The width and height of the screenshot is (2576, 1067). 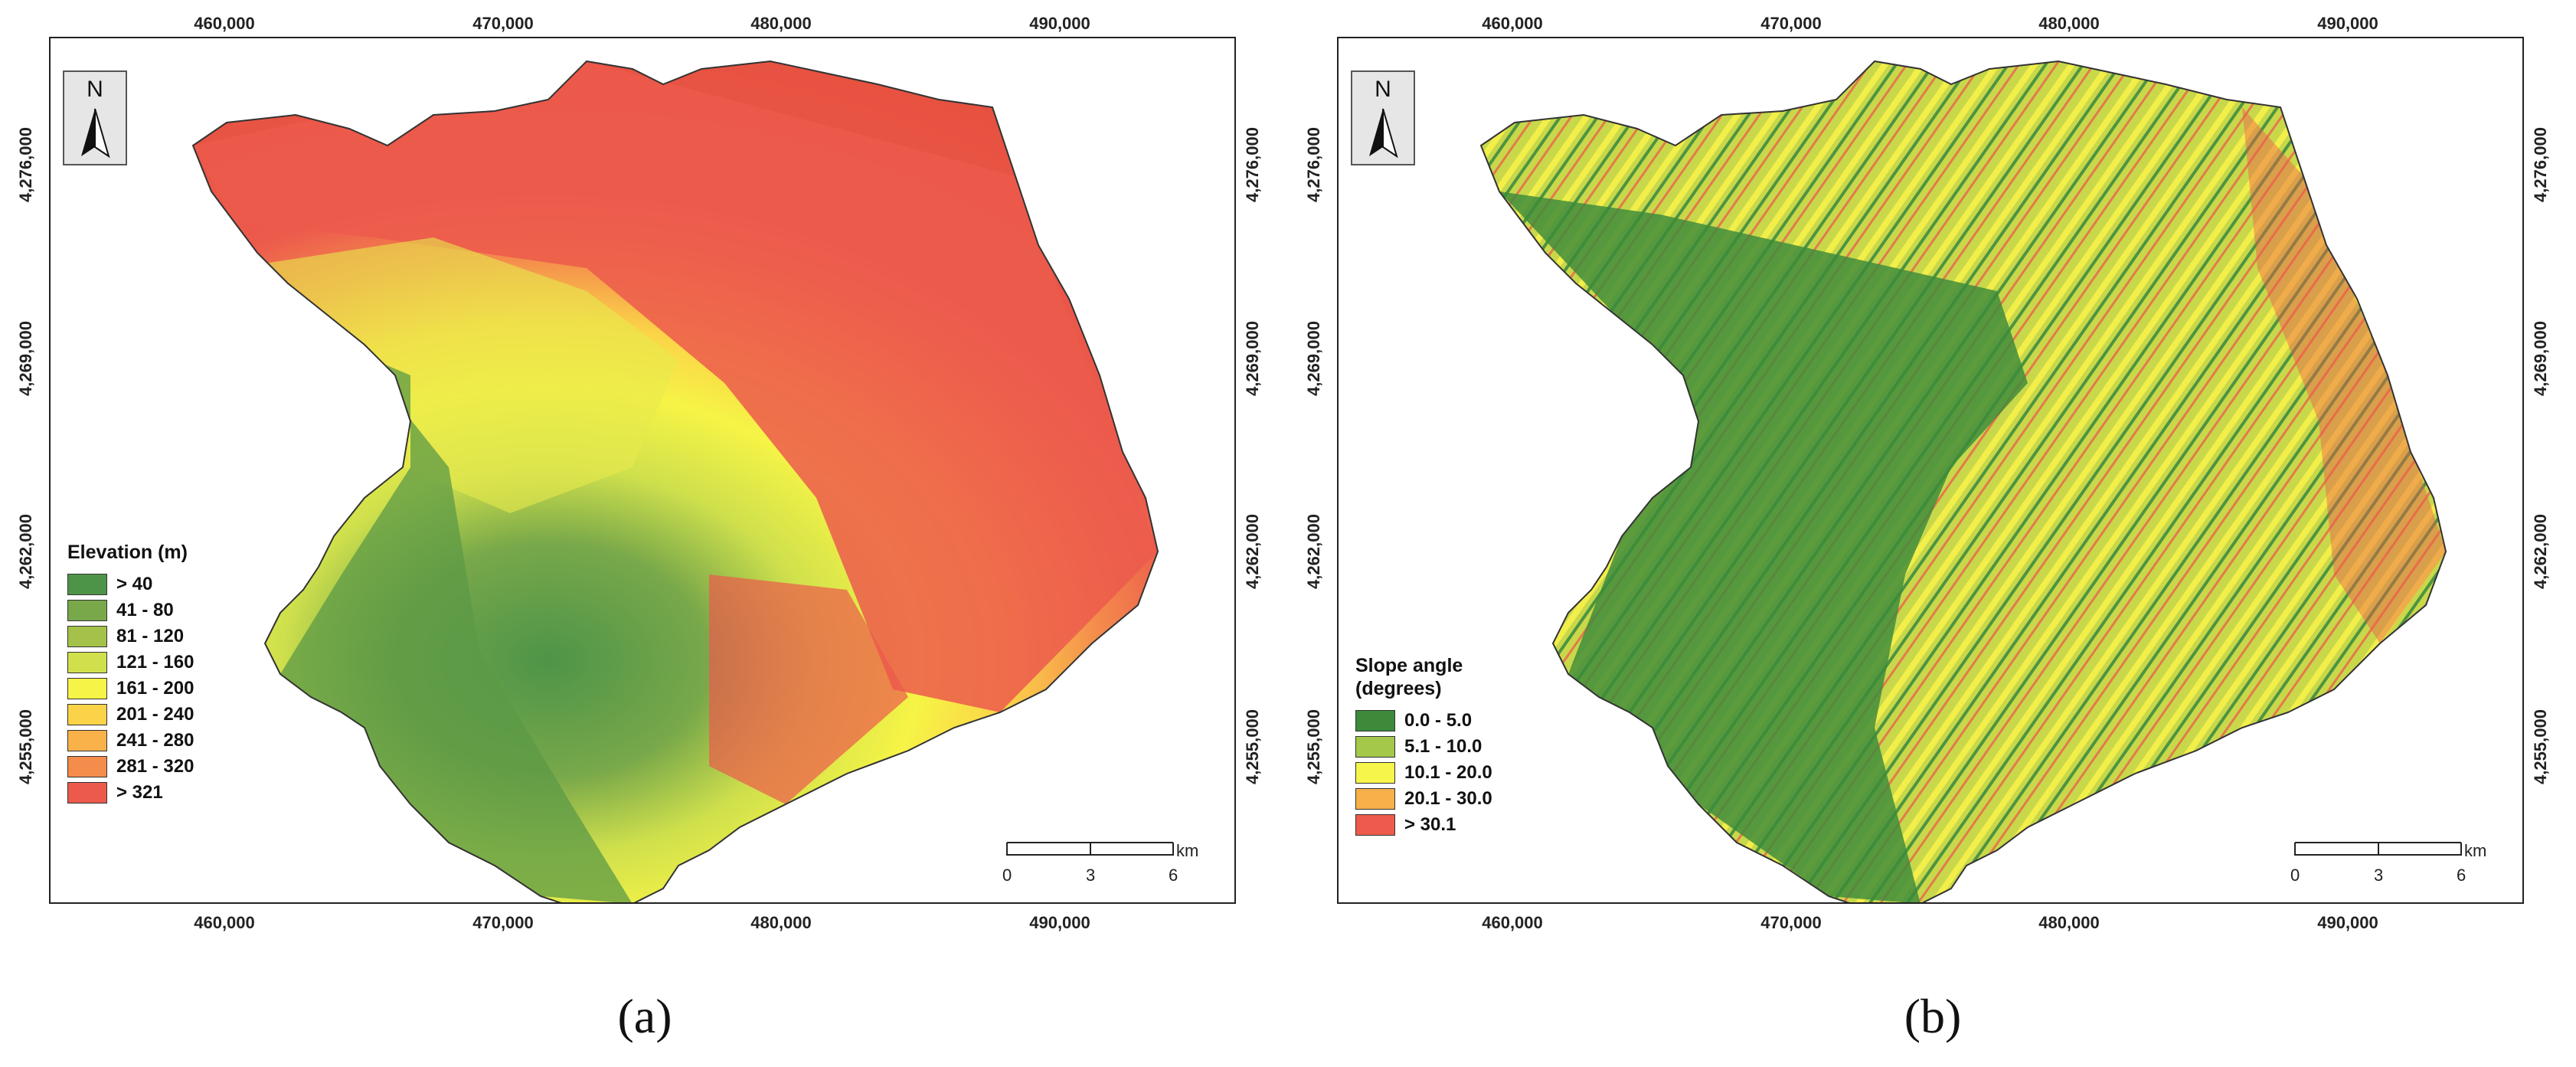 I want to click on legend-title: Slope angle (degrees), so click(x=1409, y=677).